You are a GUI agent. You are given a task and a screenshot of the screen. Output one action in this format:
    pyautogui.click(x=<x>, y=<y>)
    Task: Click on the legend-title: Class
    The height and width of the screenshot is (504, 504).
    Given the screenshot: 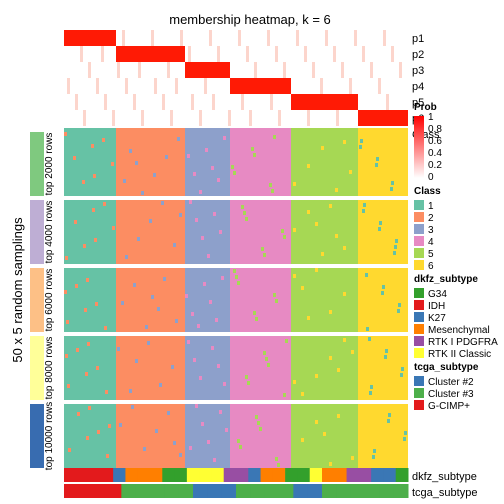 What is the action you would take?
    pyautogui.click(x=427, y=191)
    